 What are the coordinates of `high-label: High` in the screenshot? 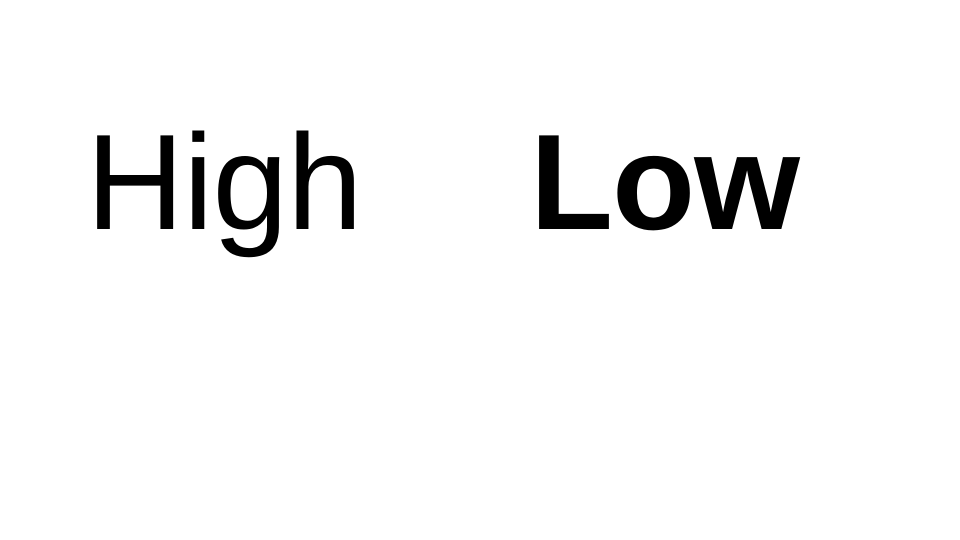 It's located at (224, 182).